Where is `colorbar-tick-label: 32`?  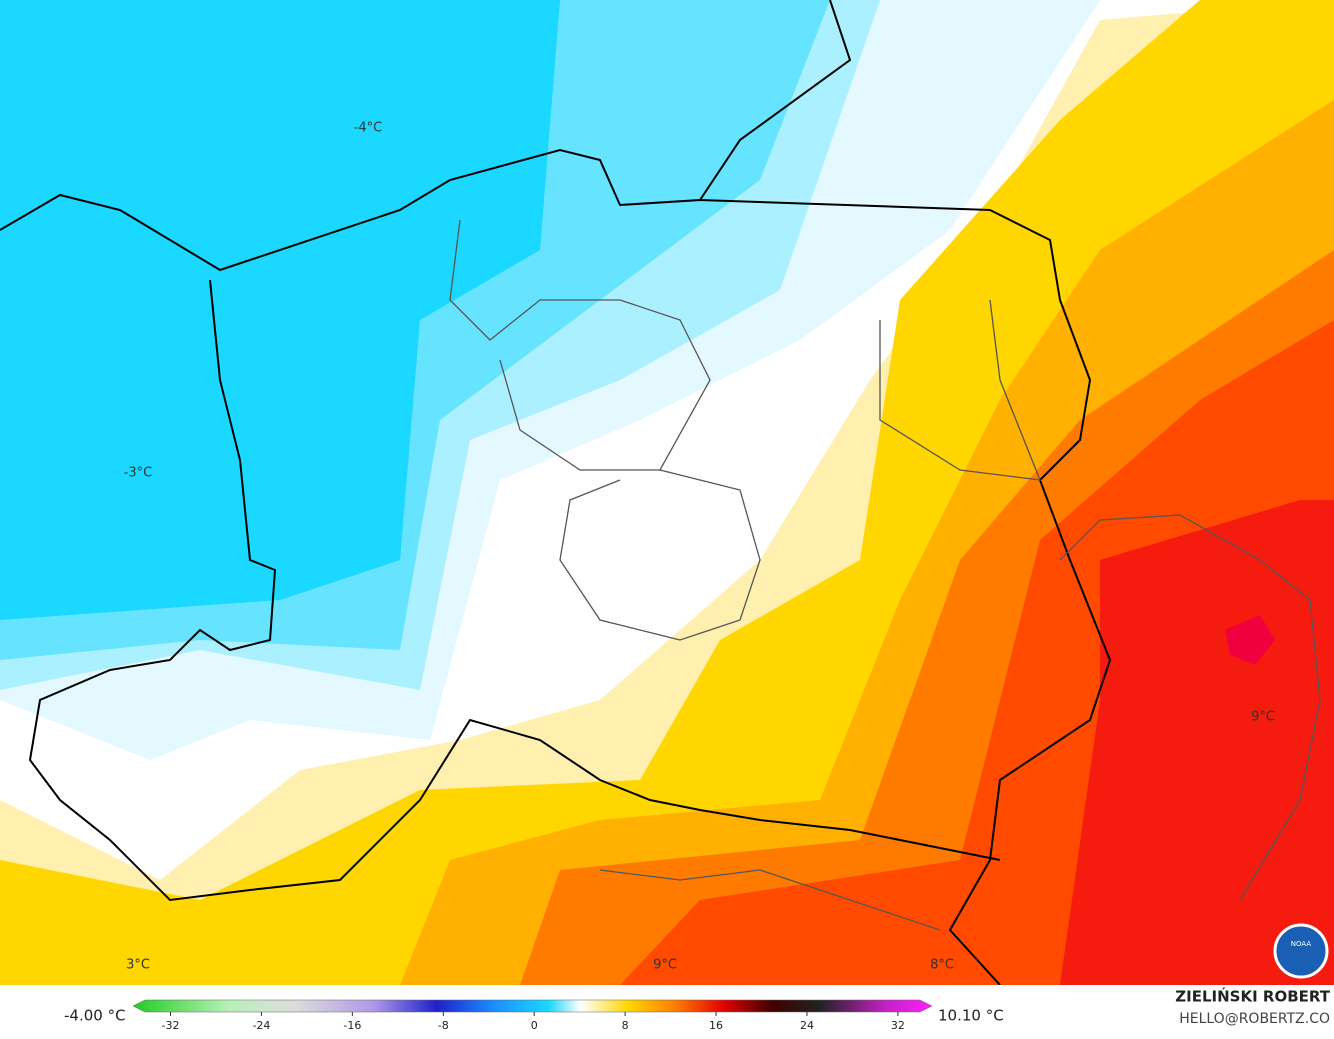 colorbar-tick-label: 32 is located at coordinates (898, 1025).